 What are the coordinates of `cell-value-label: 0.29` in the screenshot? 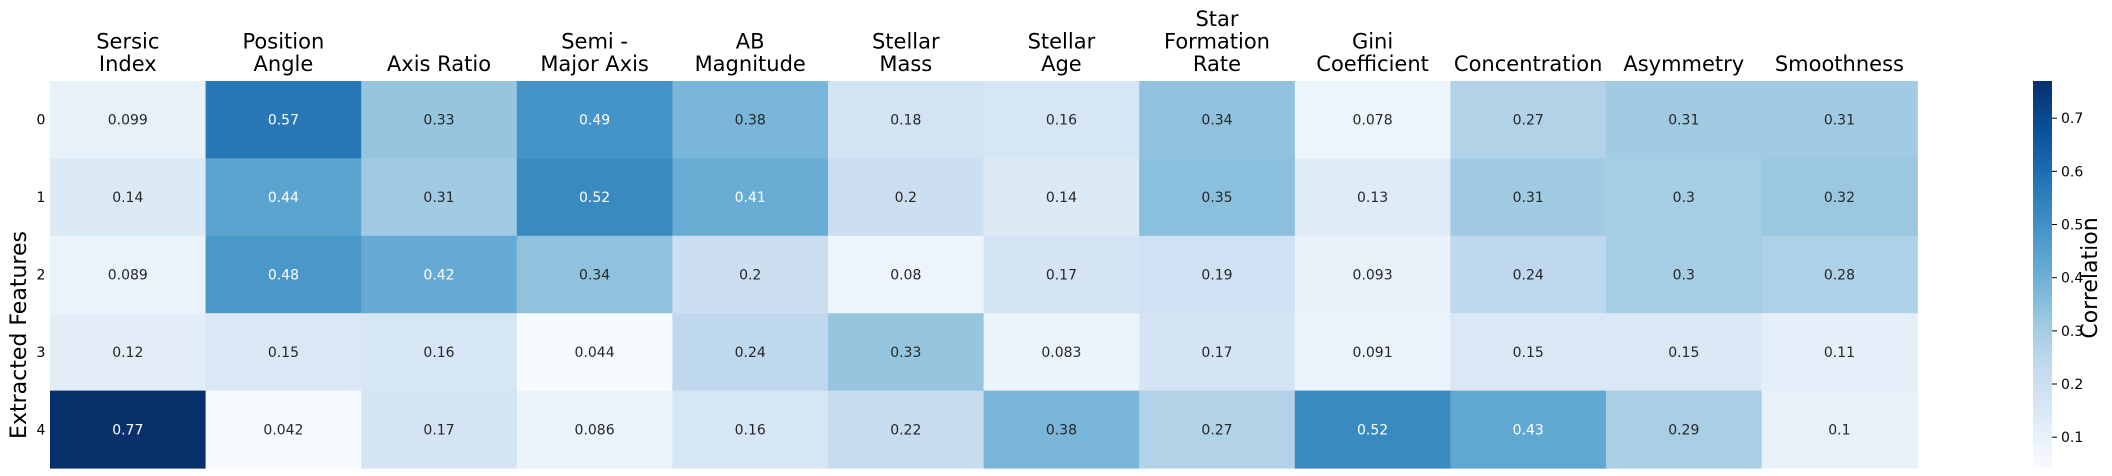 It's located at (1683, 430).